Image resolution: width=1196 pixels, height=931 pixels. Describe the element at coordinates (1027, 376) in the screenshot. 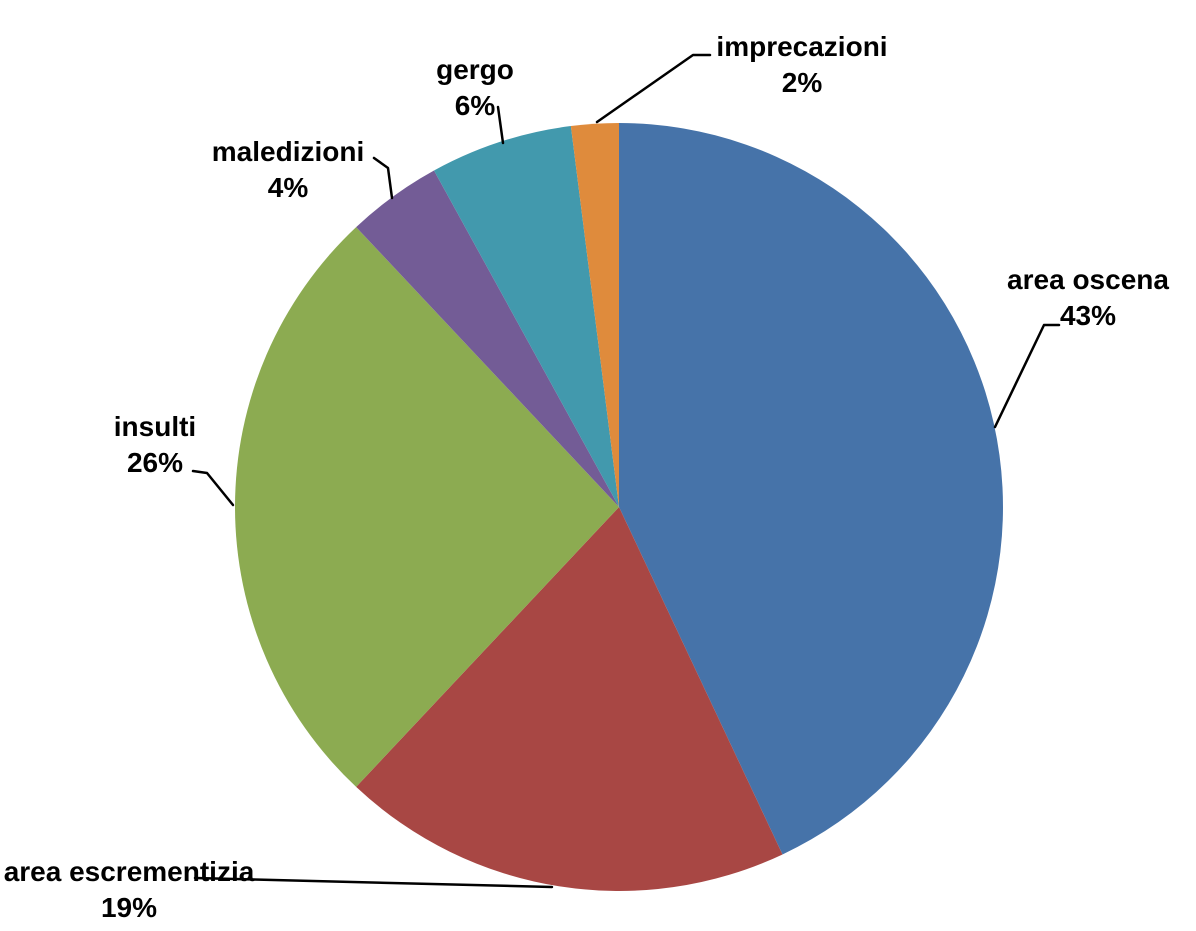

I see `leader-line-area-oscena` at that location.